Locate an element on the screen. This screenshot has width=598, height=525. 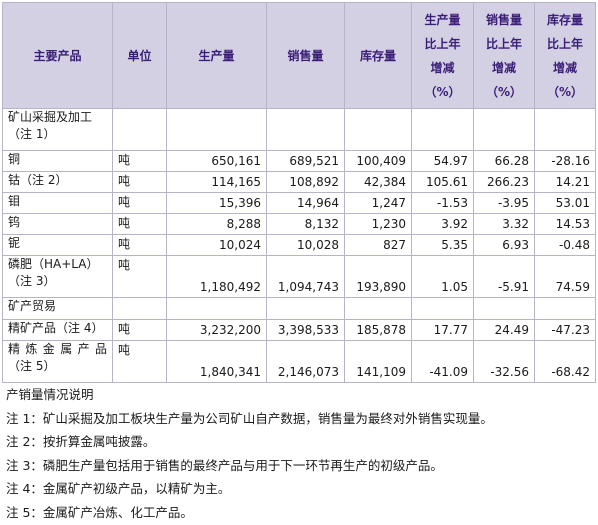
sales-cell: 2,146,073 is located at coordinates (305, 361).